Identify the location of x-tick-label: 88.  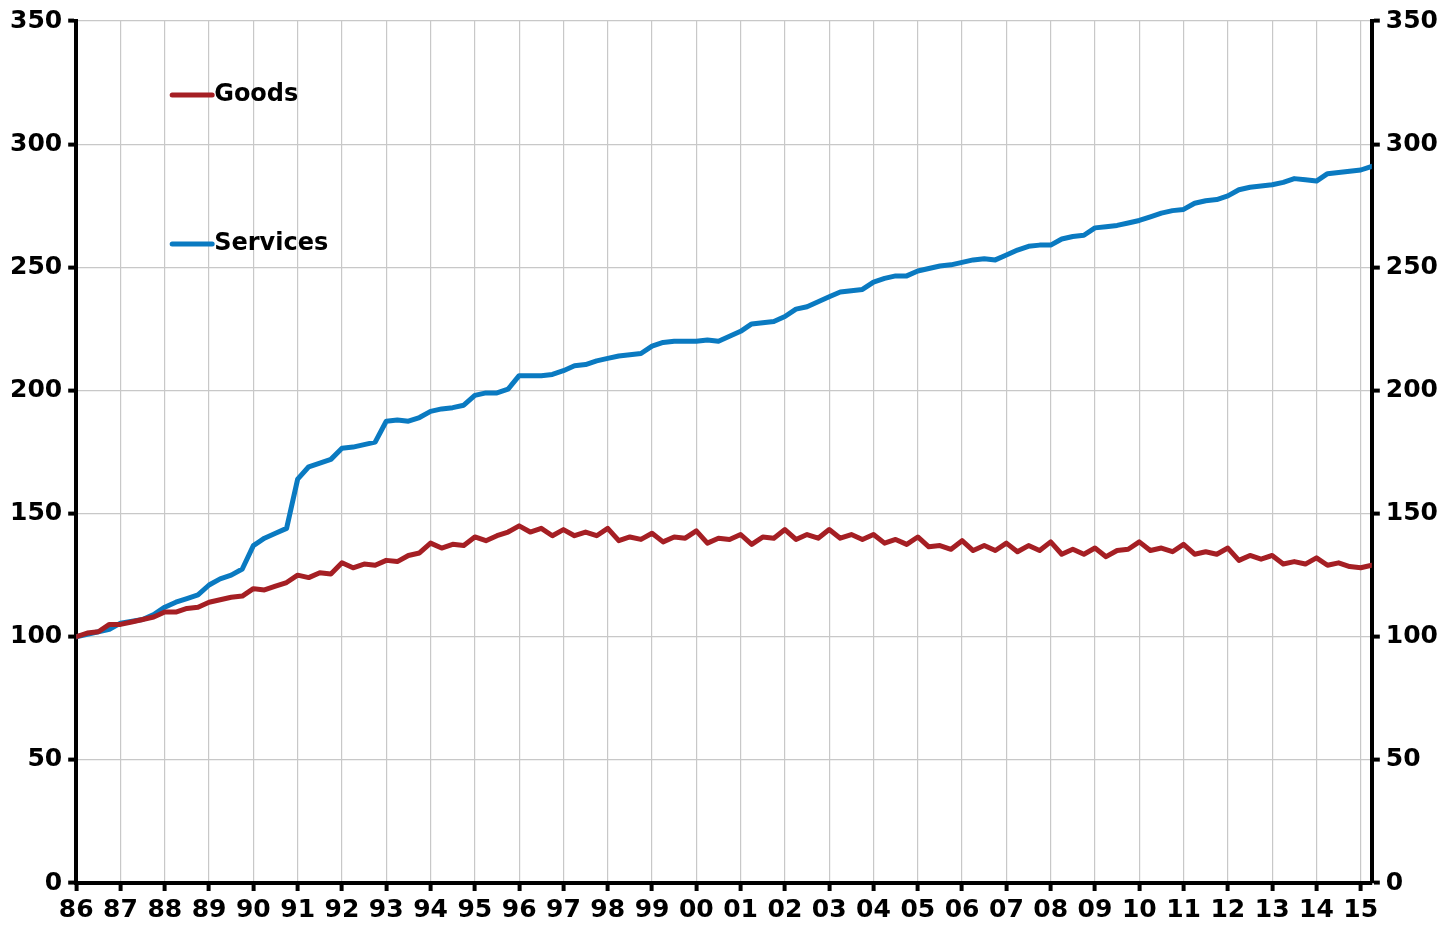
(165, 908).